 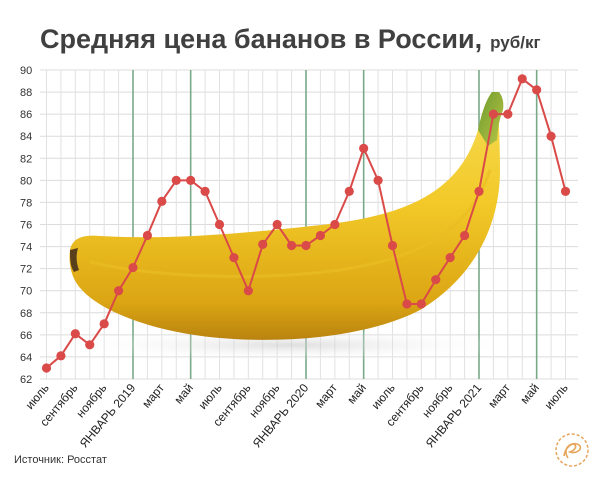 What do you see at coordinates (26, 137) in the screenshot?
I see `y-tick-label: 84` at bounding box center [26, 137].